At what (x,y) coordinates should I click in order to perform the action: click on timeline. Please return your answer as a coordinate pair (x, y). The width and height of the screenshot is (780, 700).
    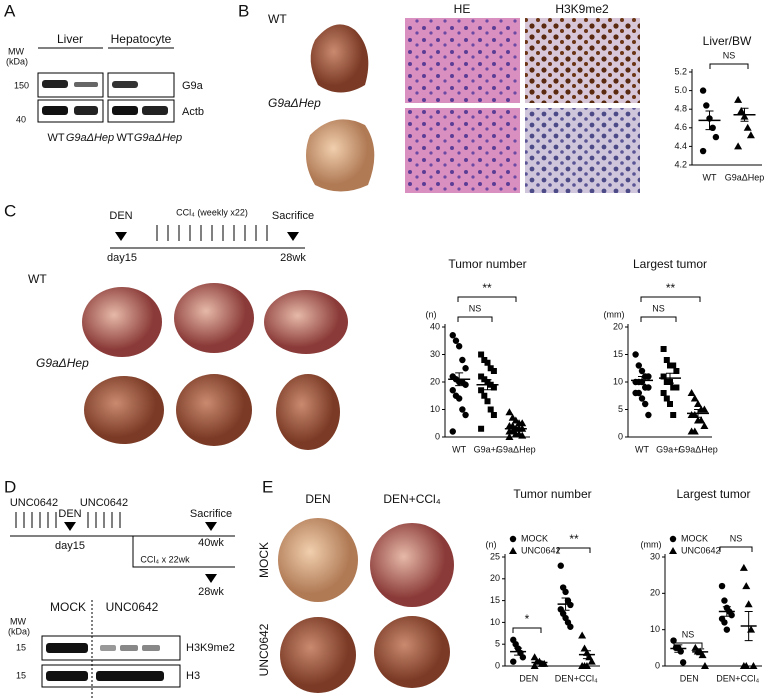
    Looking at the image, I should click on (183, 552).